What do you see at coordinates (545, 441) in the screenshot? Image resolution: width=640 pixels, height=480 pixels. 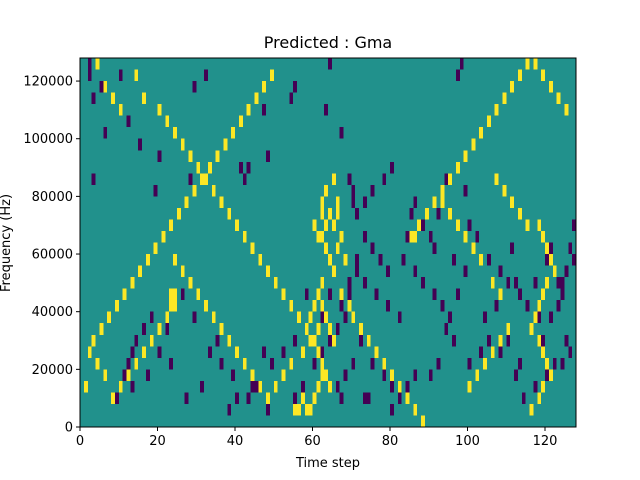 I see `x-tick-label: 120` at bounding box center [545, 441].